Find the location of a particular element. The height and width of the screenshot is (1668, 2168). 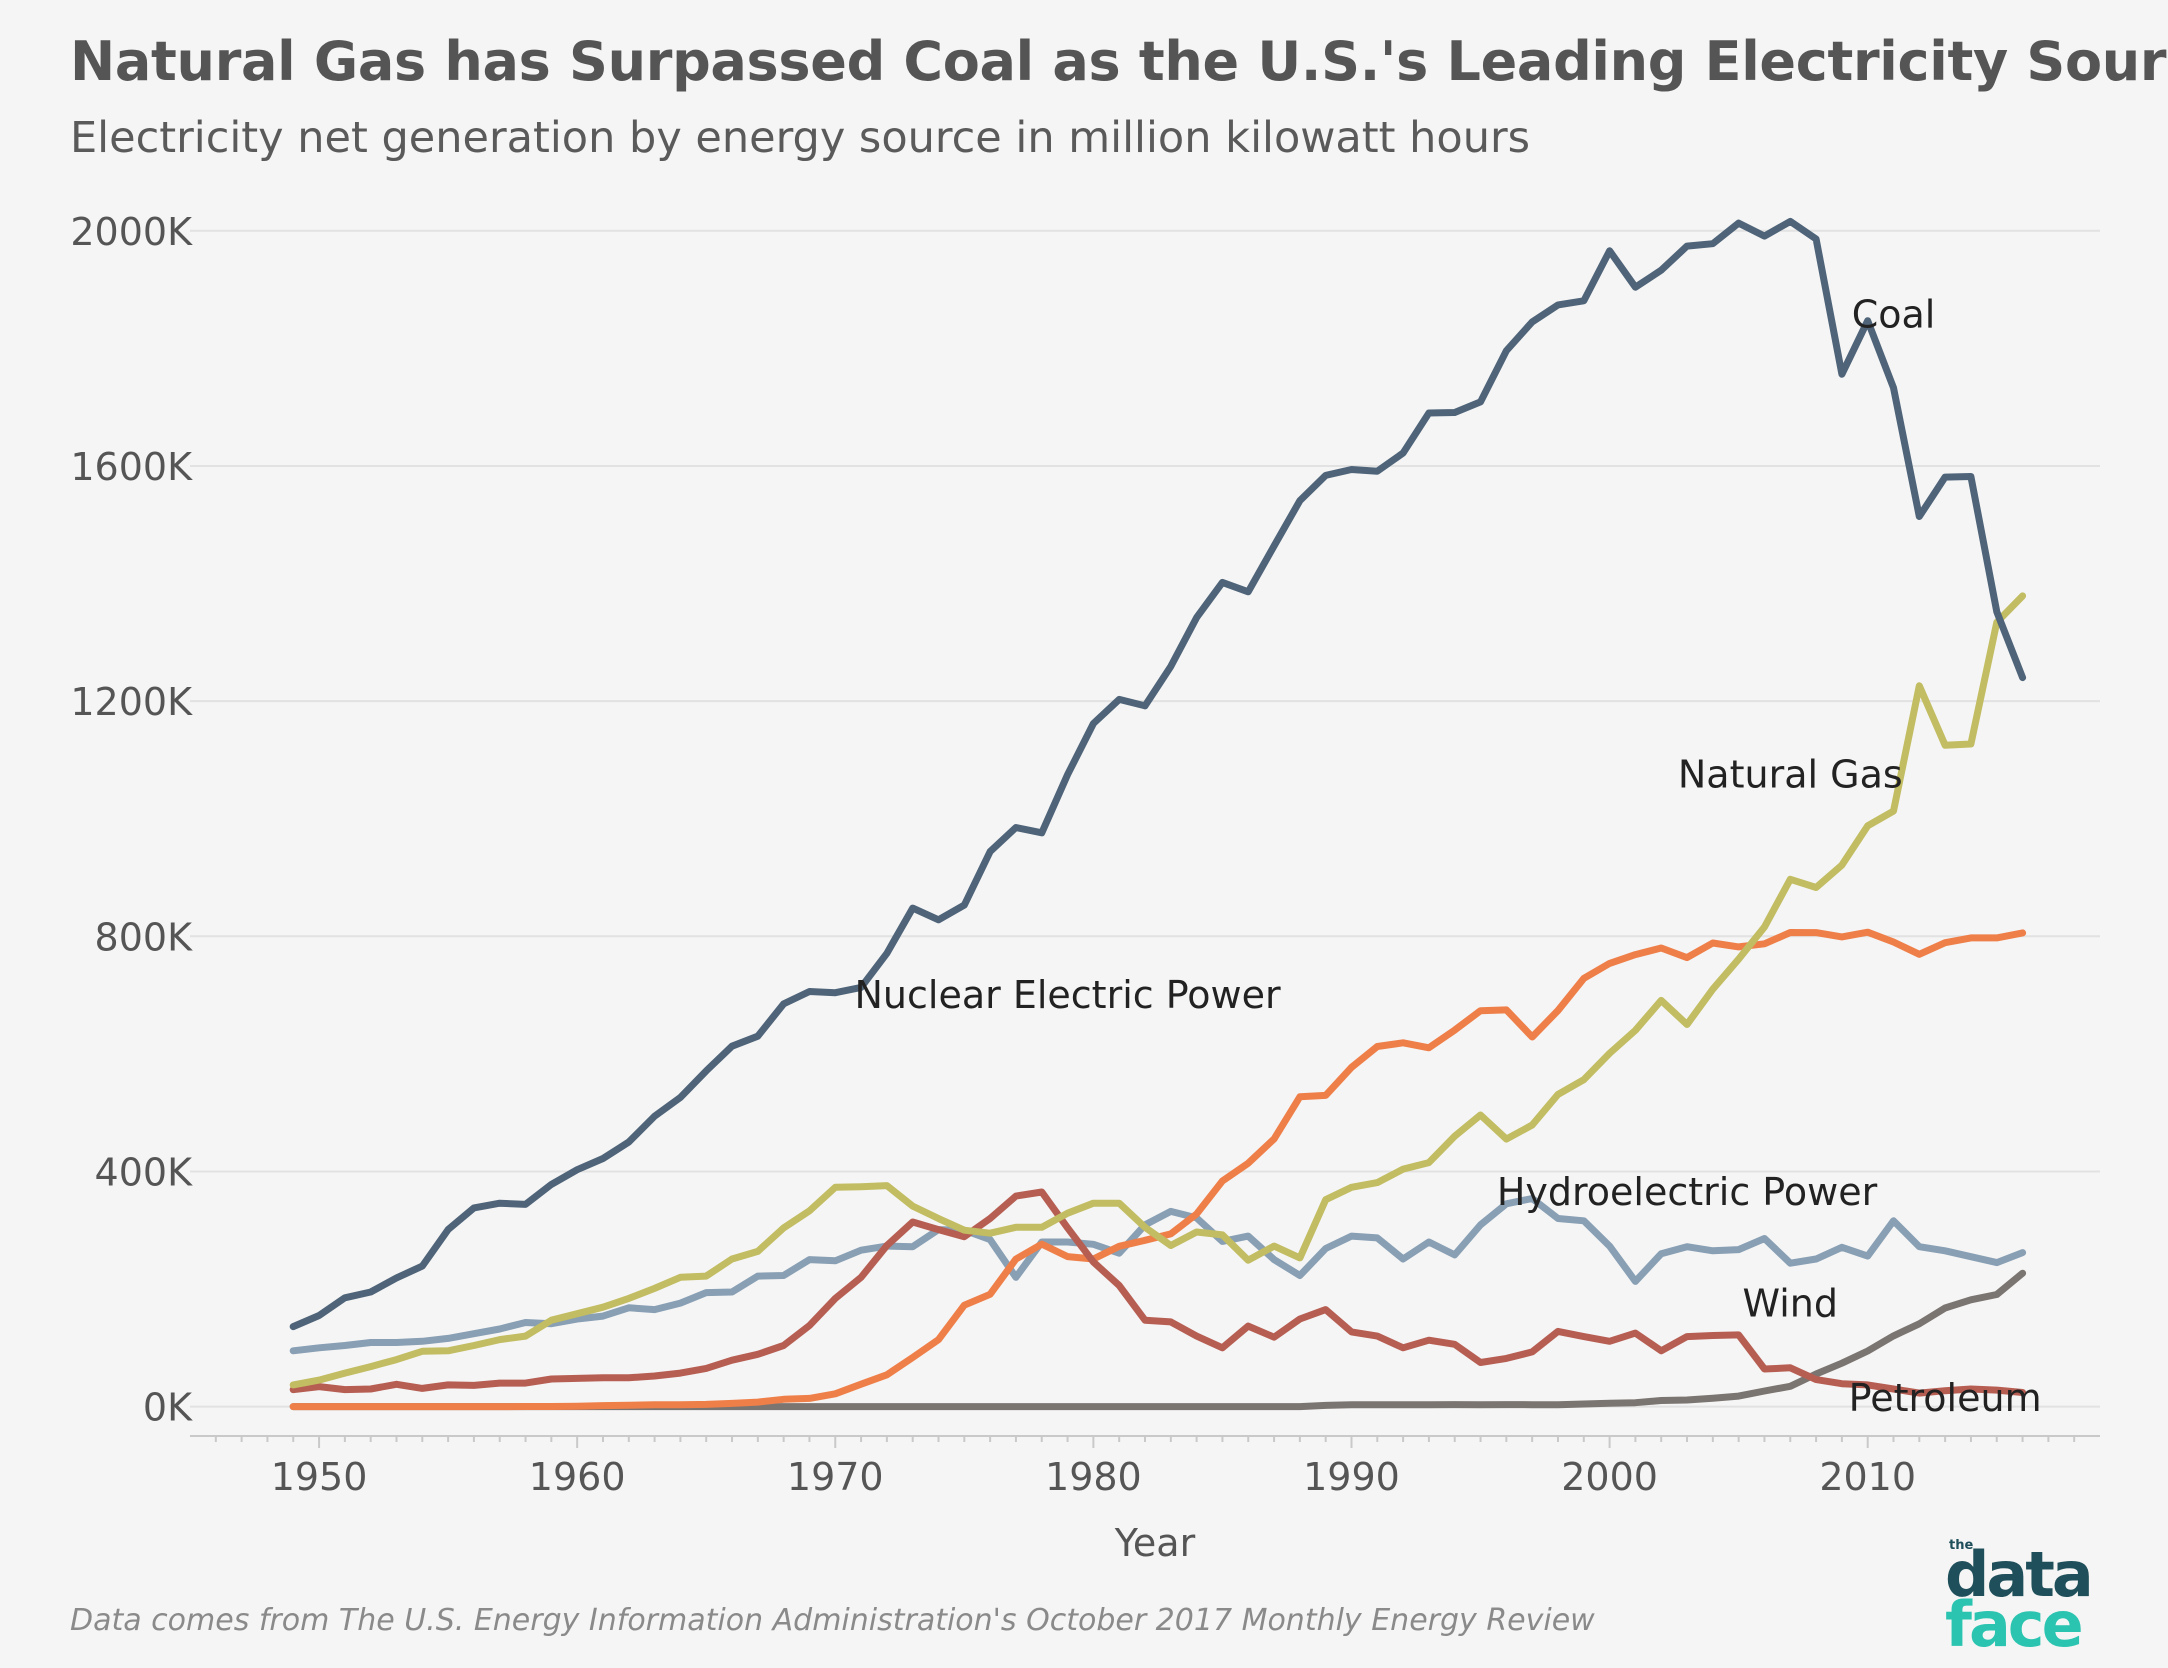

y-tick-label: 0K is located at coordinates (168, 1408).